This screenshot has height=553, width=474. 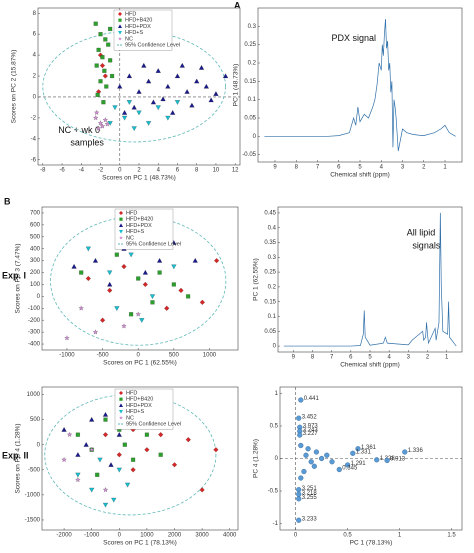 What do you see at coordinates (35, 56) in the screenshot?
I see `y-tick-label: 4` at bounding box center [35, 56].